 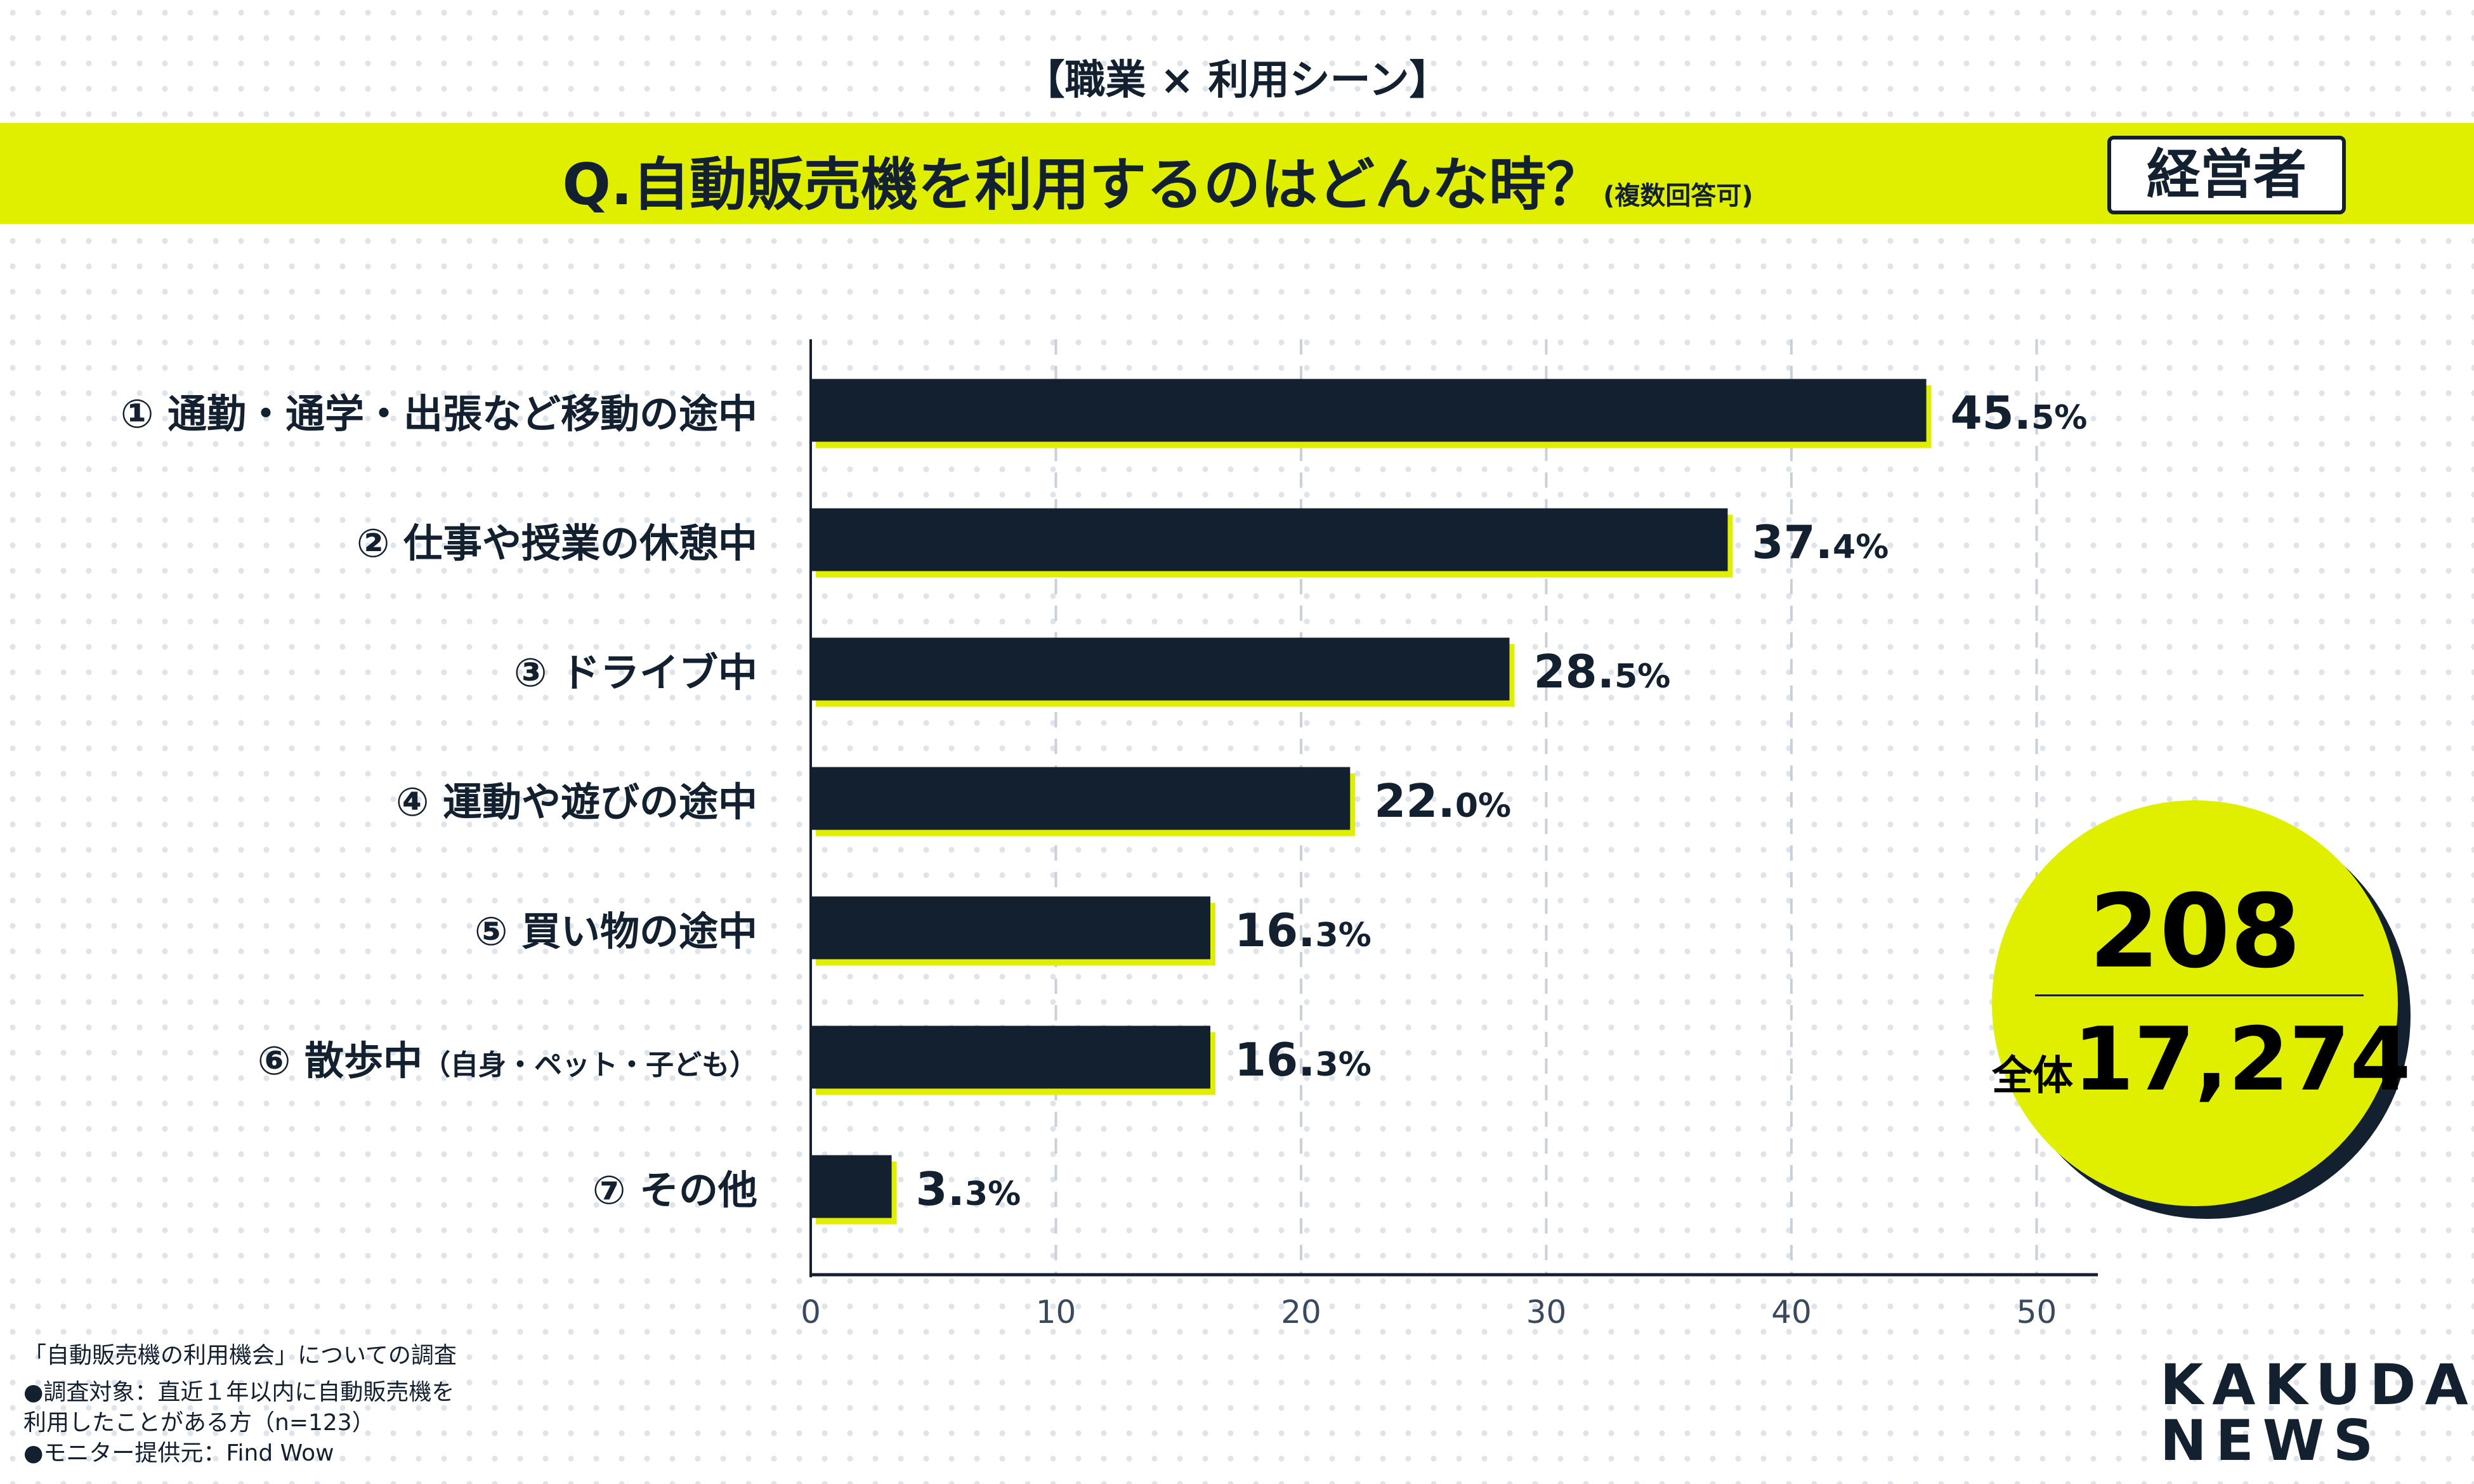 What do you see at coordinates (363, 1061) in the screenshot?
I see `category-text: 散歩中` at bounding box center [363, 1061].